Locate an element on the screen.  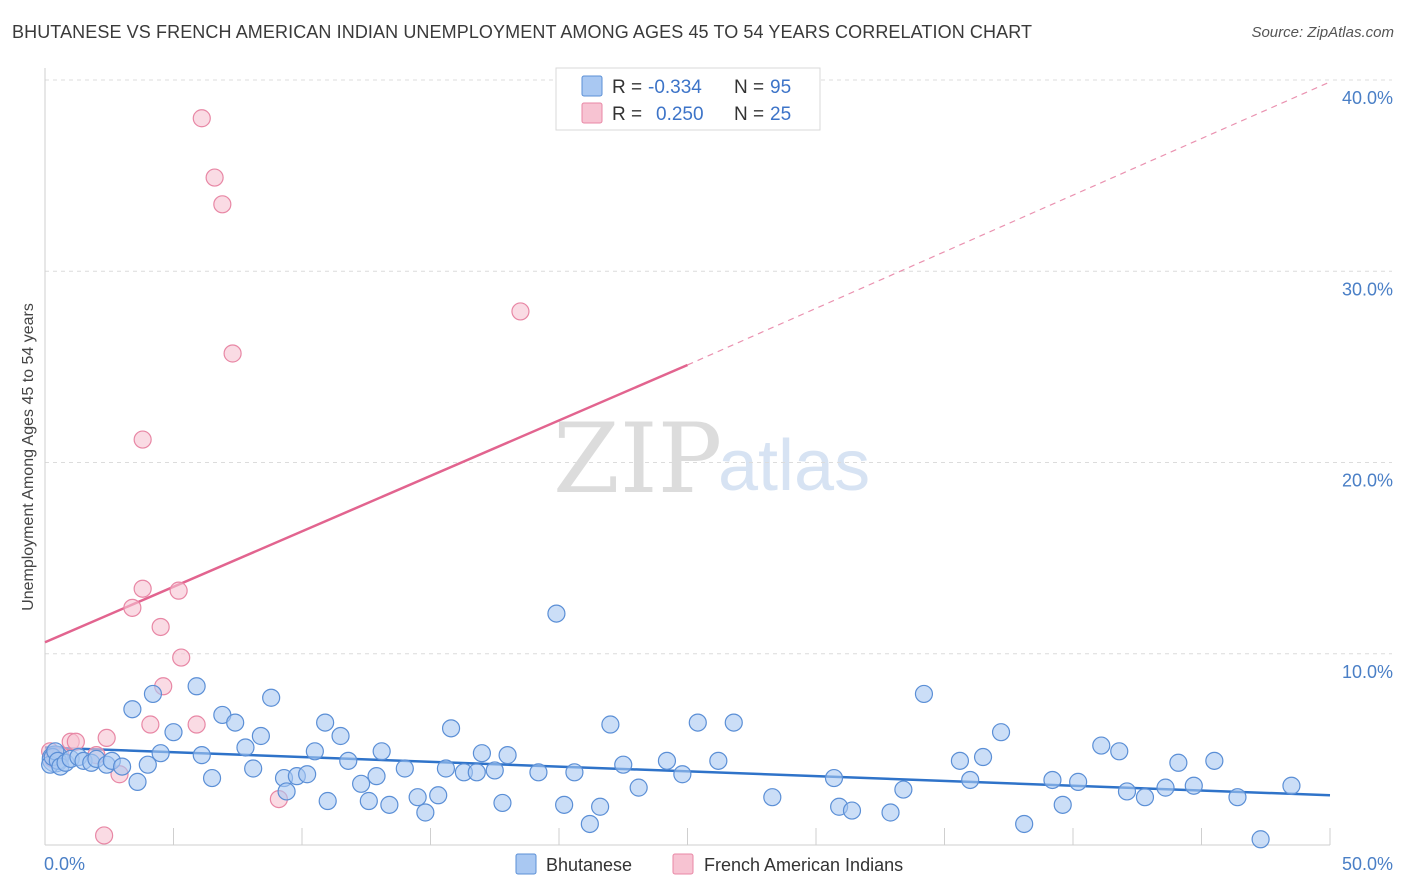
bottom-legend-french-american-indians: French American Indians is located at coordinates (803, 865).